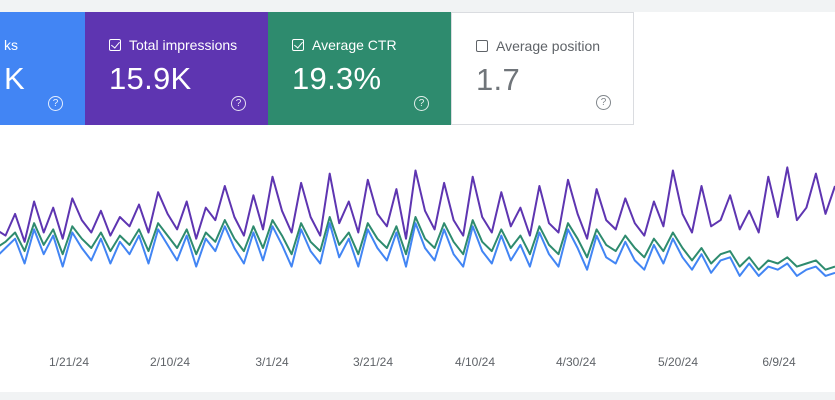  I want to click on x-tick-label: 1/21/24, so click(69, 362).